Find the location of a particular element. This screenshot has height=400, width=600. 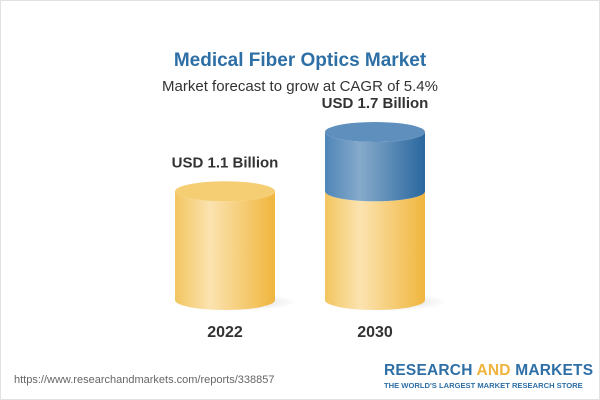

x-tick-label: 2022 is located at coordinates (225, 332).